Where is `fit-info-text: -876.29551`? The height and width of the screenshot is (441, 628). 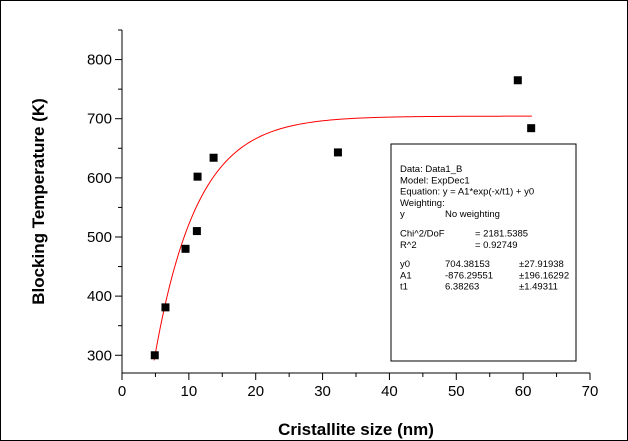 fit-info-text: -876.29551 is located at coordinates (469, 275).